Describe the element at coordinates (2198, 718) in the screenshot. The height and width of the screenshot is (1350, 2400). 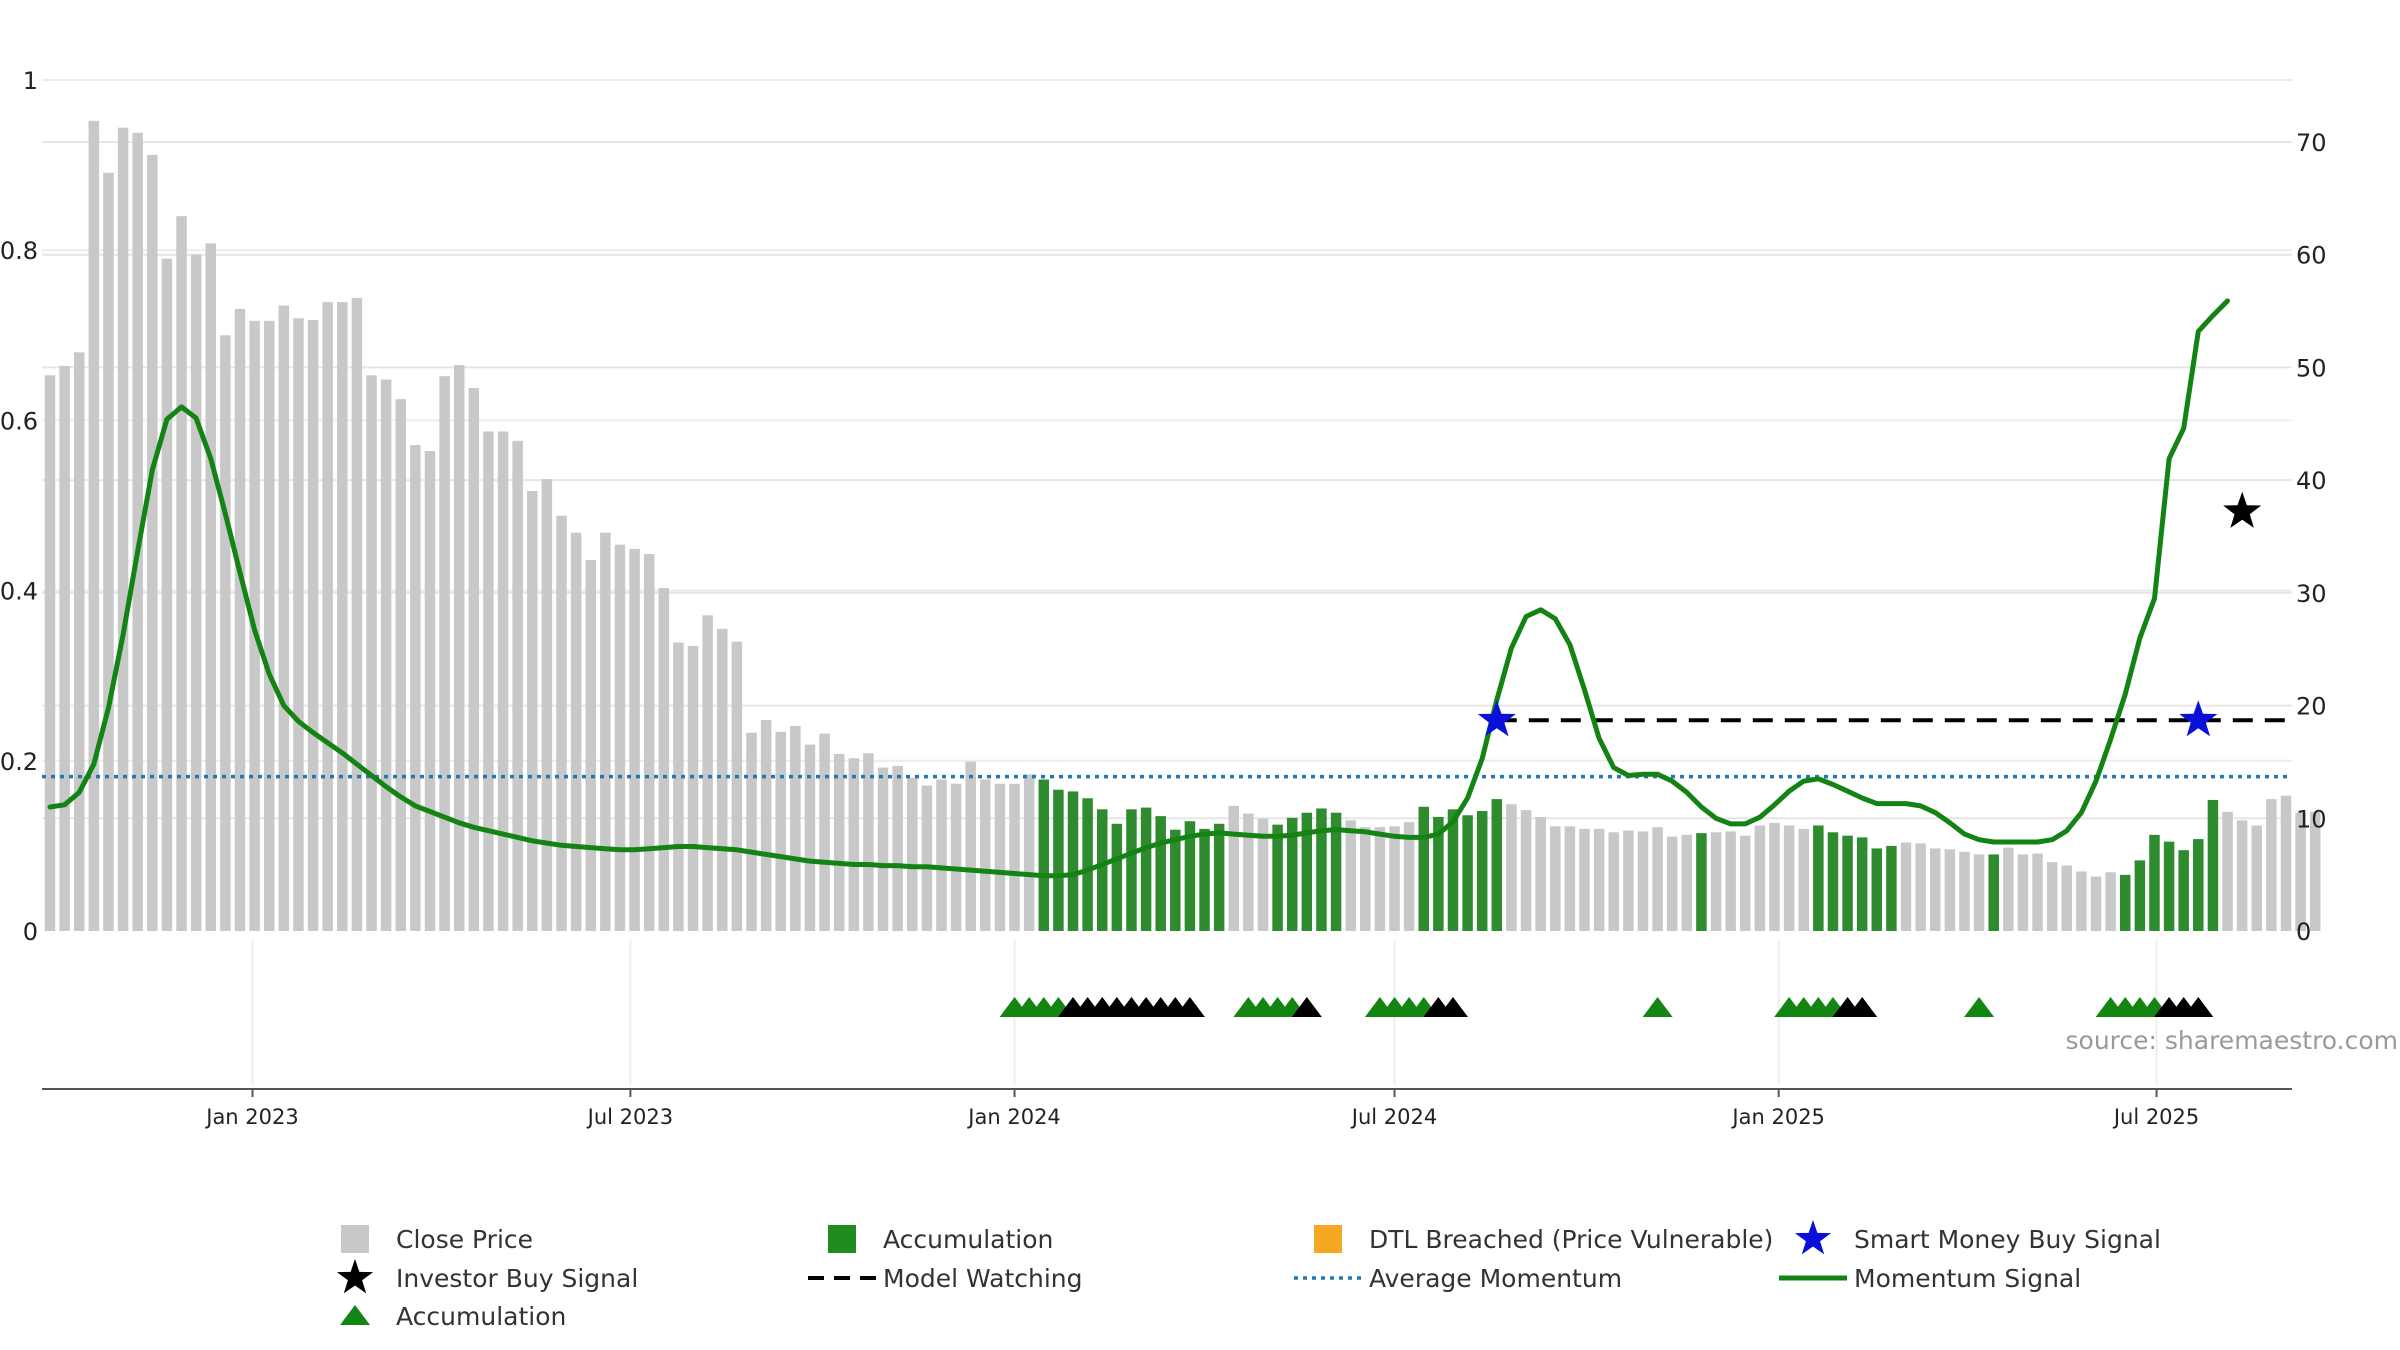
I see `smart-money-buy-star` at that location.